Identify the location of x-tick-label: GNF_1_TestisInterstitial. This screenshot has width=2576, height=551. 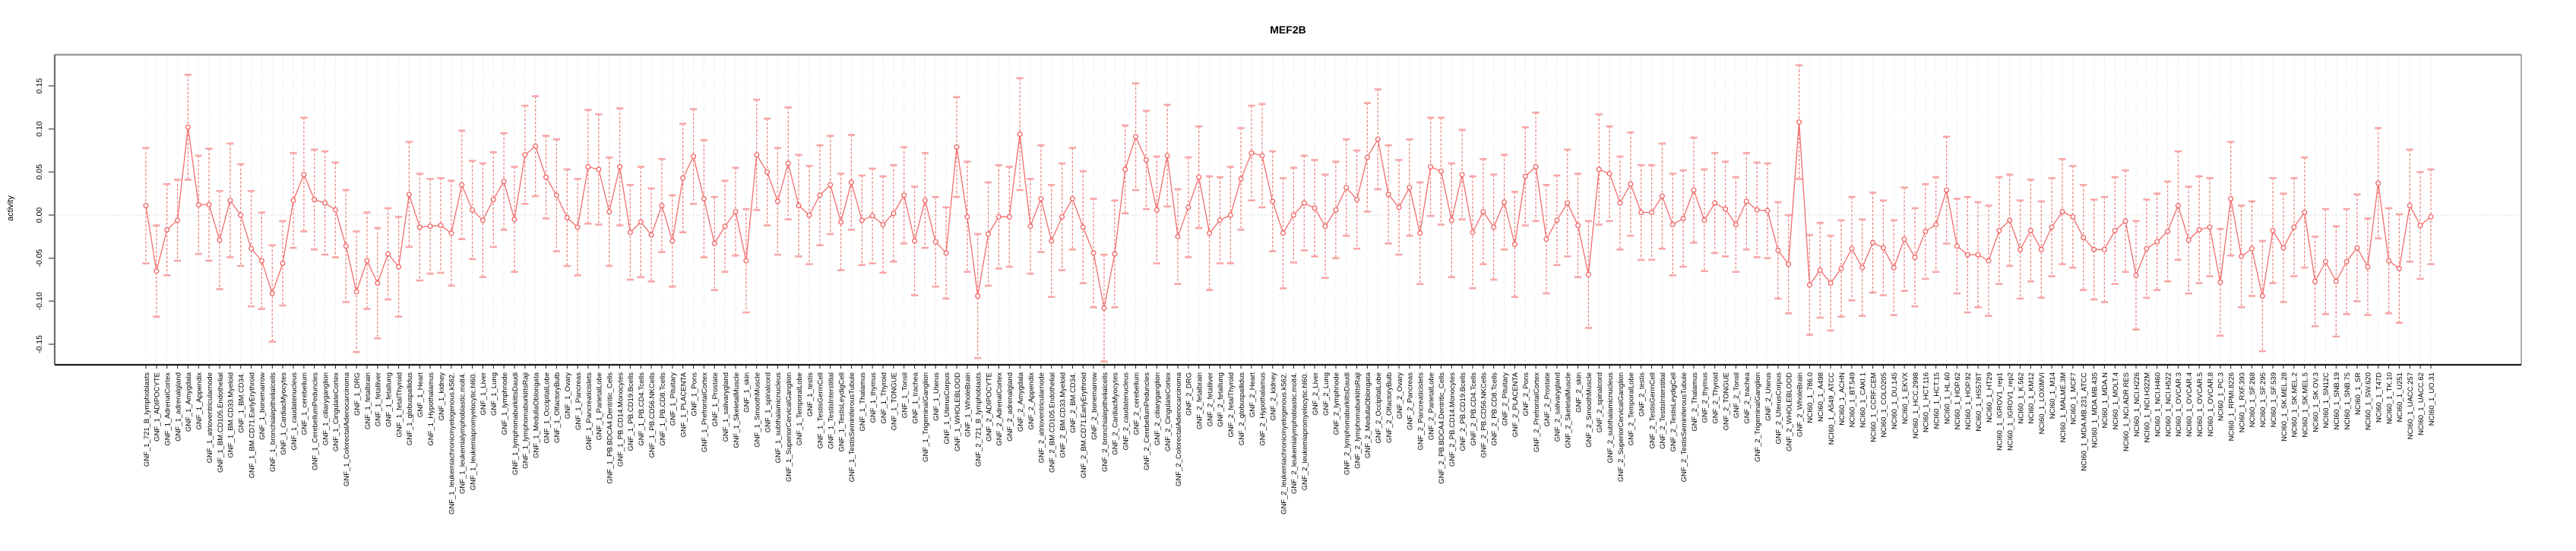
(832, 410).